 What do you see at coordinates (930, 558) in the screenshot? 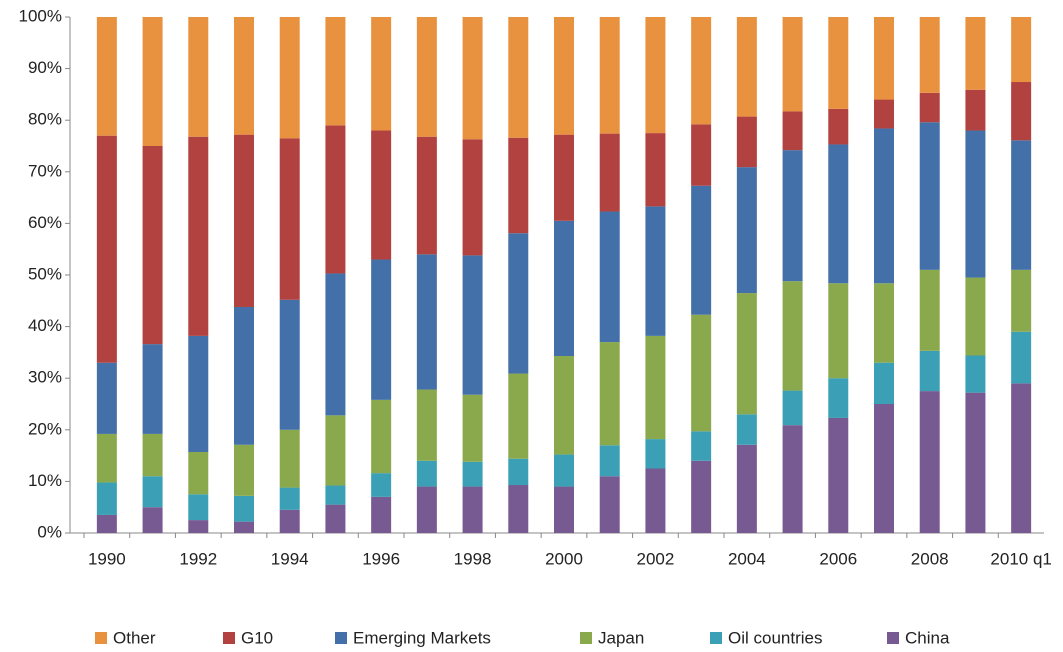
I see `x-tick-label: 2008` at bounding box center [930, 558].